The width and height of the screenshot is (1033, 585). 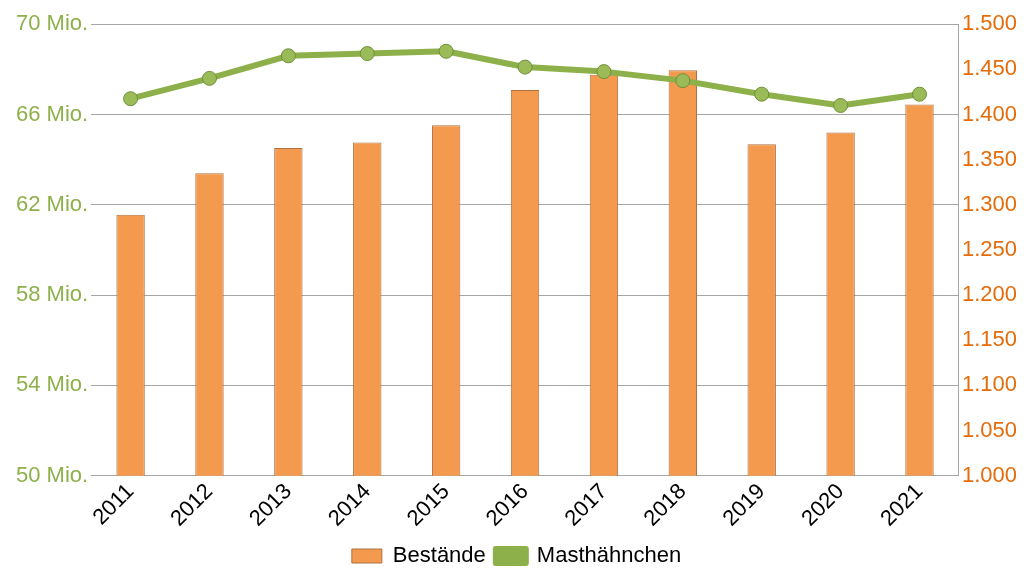 What do you see at coordinates (52, 23) in the screenshot?
I see `y-tick-label: 70 Mio.` at bounding box center [52, 23].